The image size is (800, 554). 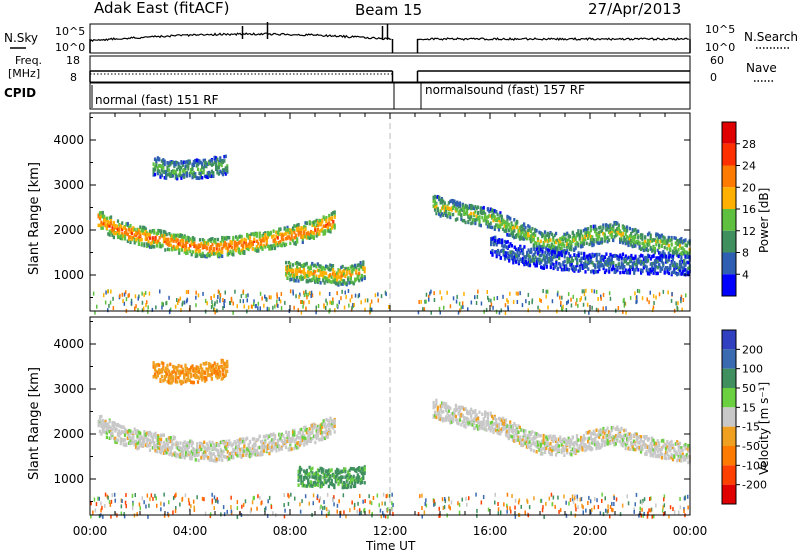 I want to click on nsearch-label: N.Search, so click(x=771, y=37).